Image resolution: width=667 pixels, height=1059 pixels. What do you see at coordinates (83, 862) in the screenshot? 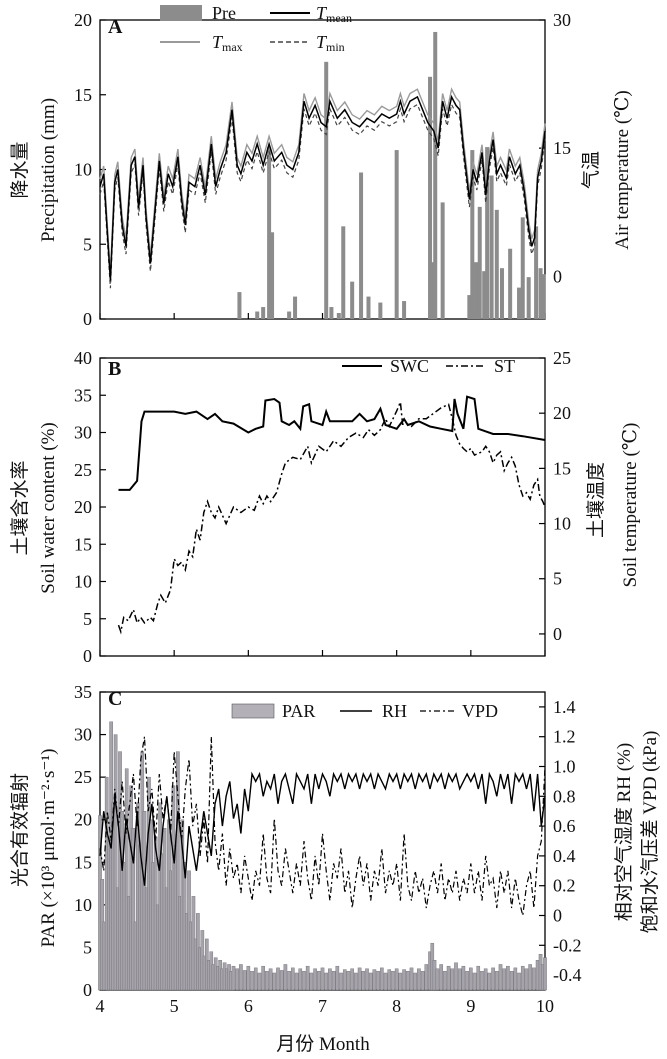
I see `panel-c-left-tick-label: 15` at bounding box center [83, 862].